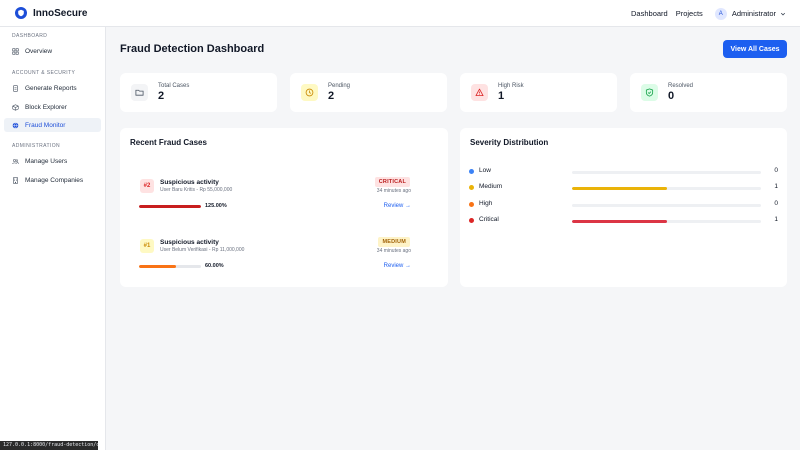 Image resolution: width=800 pixels, height=450 pixels. What do you see at coordinates (708, 13) in the screenshot?
I see `top-nav: Dashboard Projects A Administrator` at bounding box center [708, 13].